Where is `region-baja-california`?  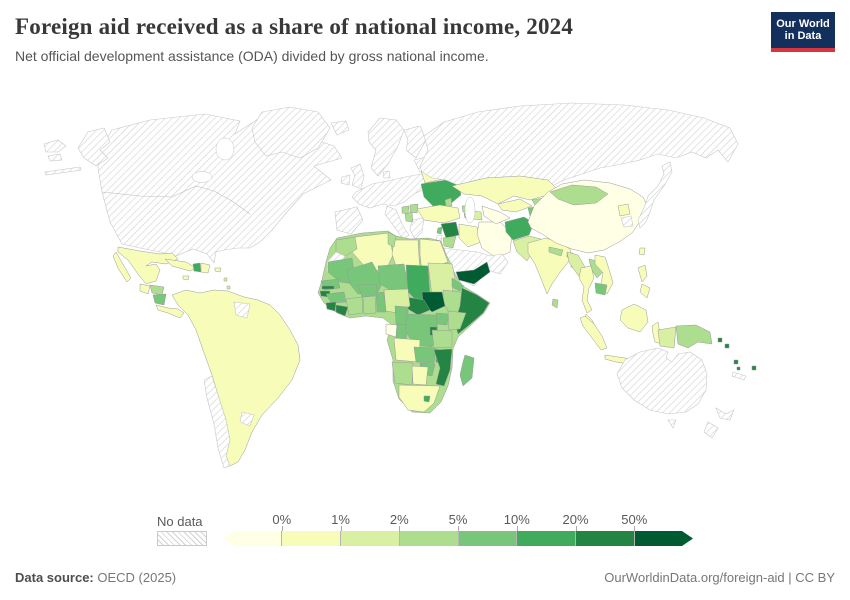
region-baja-california is located at coordinates (122, 267).